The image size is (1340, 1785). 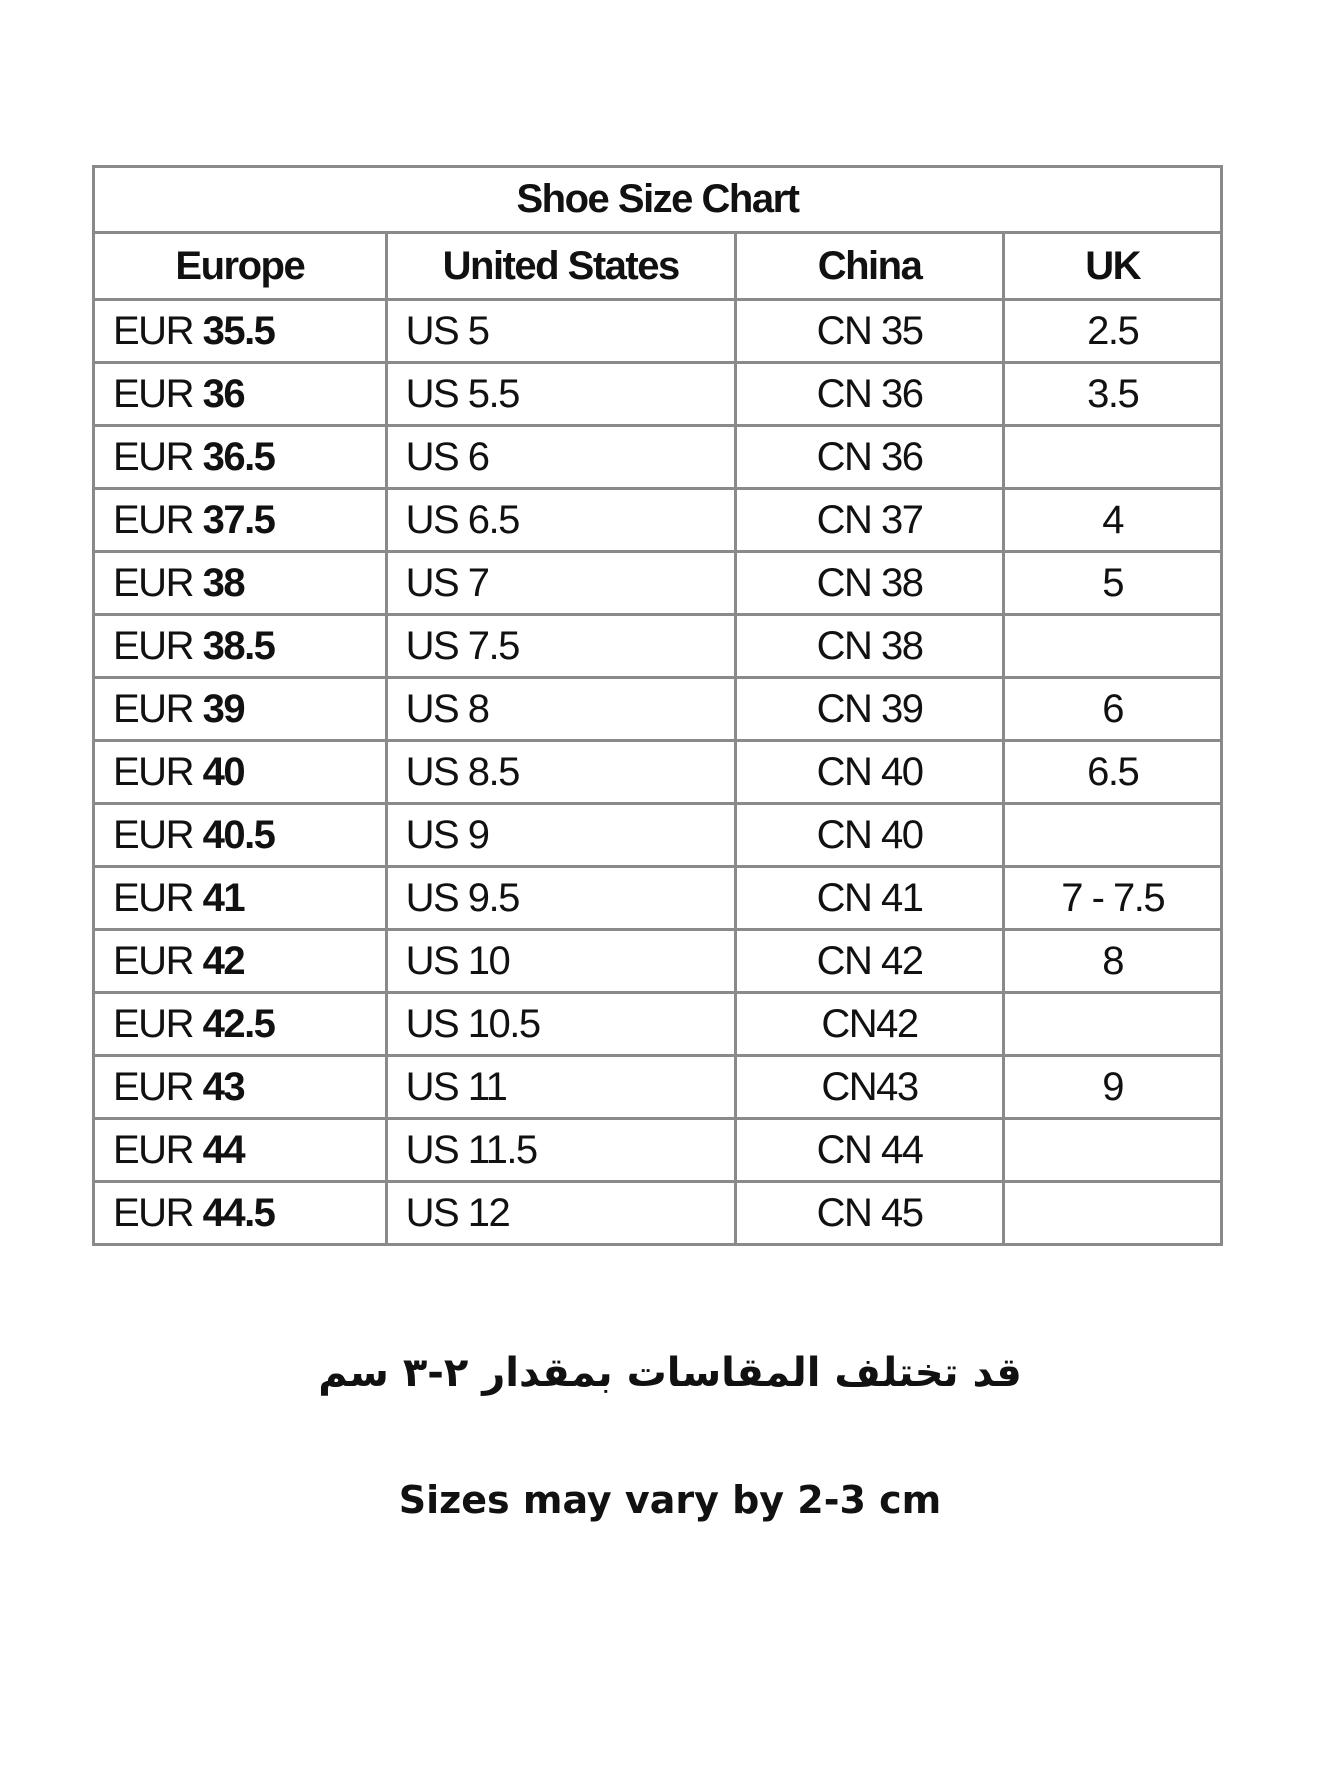 I want to click on cell-china: CN42, so click(x=869, y=1024).